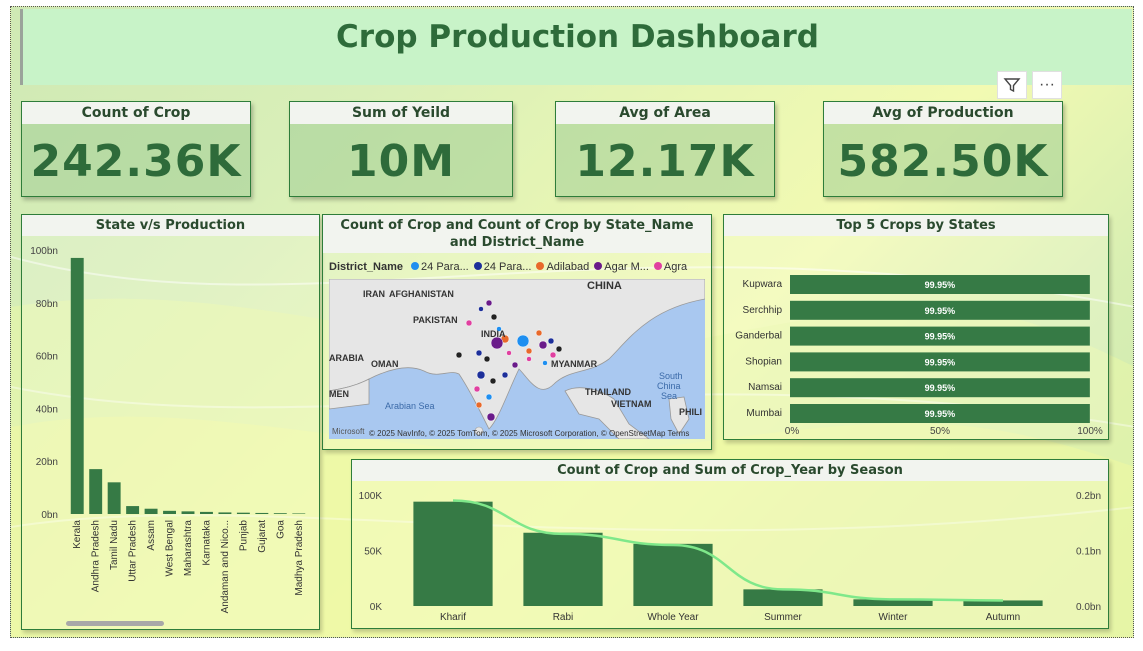 This screenshot has width=1143, height=651. I want to click on map-label: INDIA, so click(493, 334).